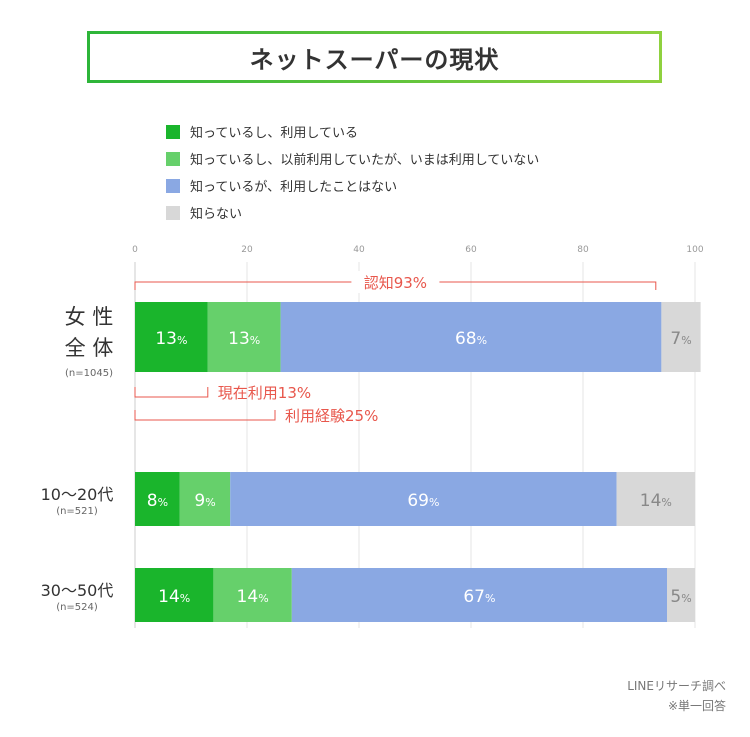 The image size is (750, 737). Describe the element at coordinates (89, 348) in the screenshot. I see `category-label: 全 体` at that location.